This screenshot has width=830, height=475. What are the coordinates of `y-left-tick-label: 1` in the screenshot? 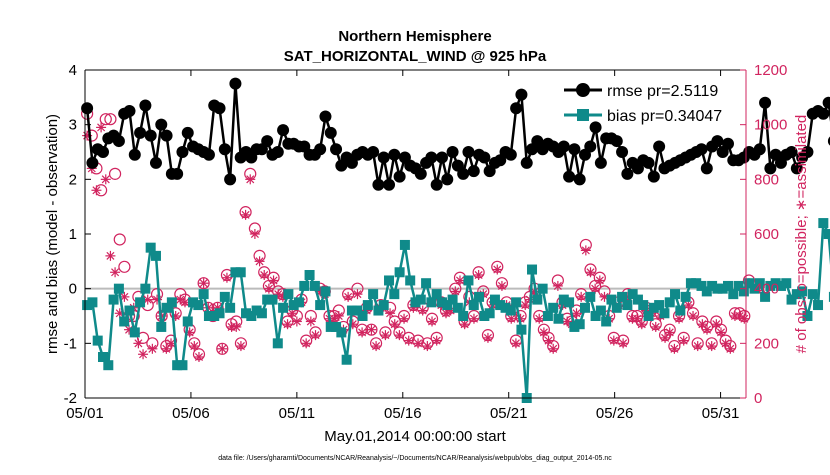 It's located at (73, 234).